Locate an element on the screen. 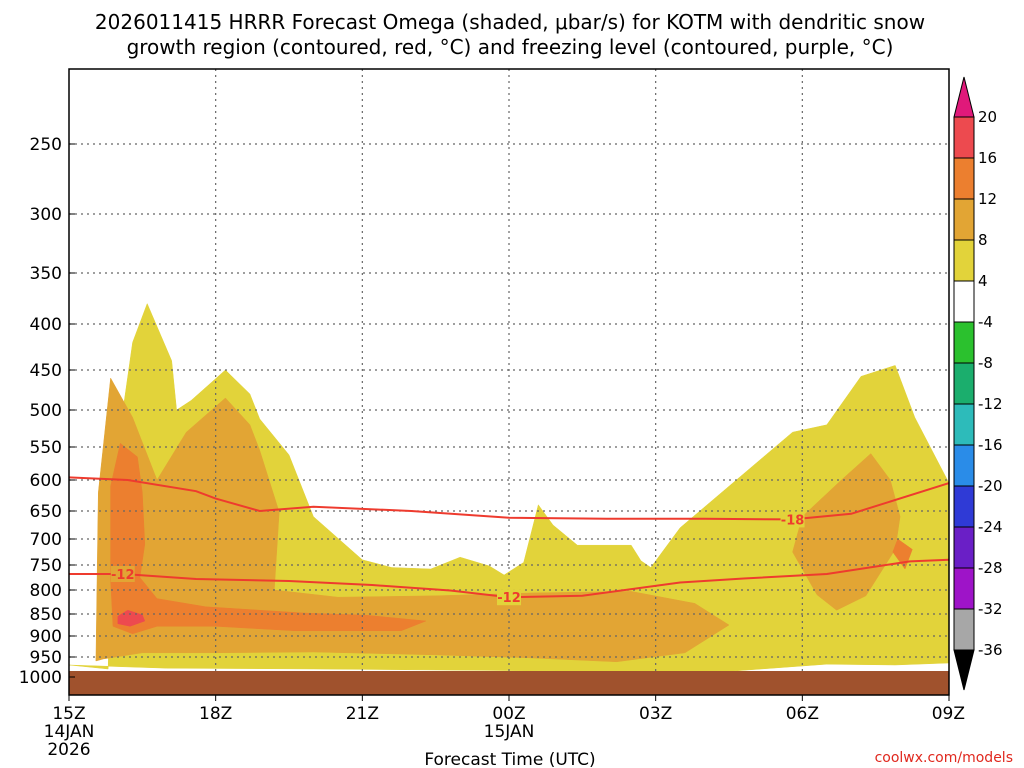 The image size is (1024, 768). colorbar-label-10: -24 is located at coordinates (990, 527).